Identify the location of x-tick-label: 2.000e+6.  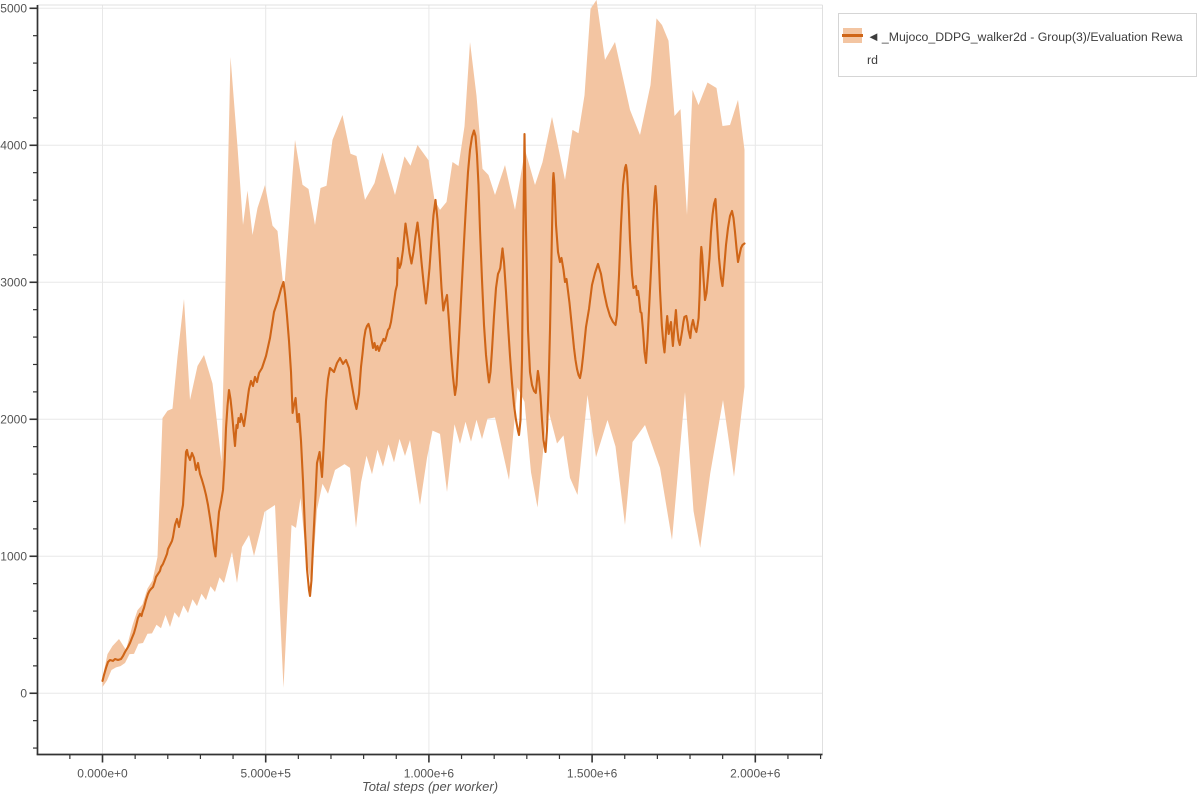
(755, 774).